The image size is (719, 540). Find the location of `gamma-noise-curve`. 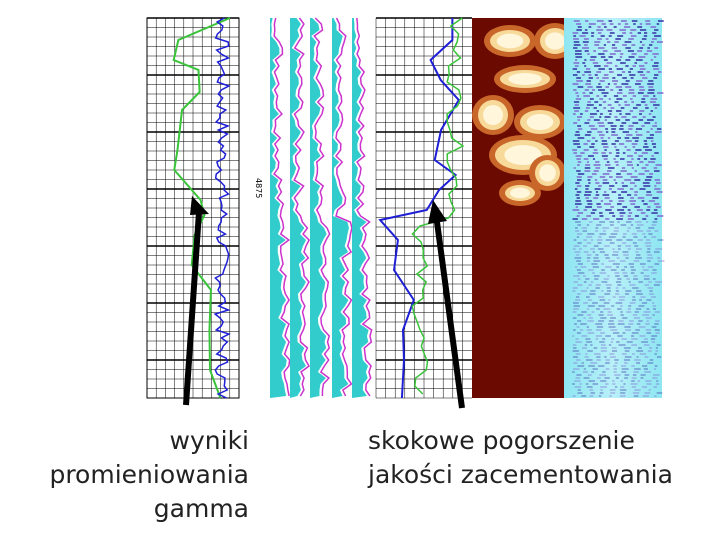

gamma-noise-curve is located at coordinates (222, 208).